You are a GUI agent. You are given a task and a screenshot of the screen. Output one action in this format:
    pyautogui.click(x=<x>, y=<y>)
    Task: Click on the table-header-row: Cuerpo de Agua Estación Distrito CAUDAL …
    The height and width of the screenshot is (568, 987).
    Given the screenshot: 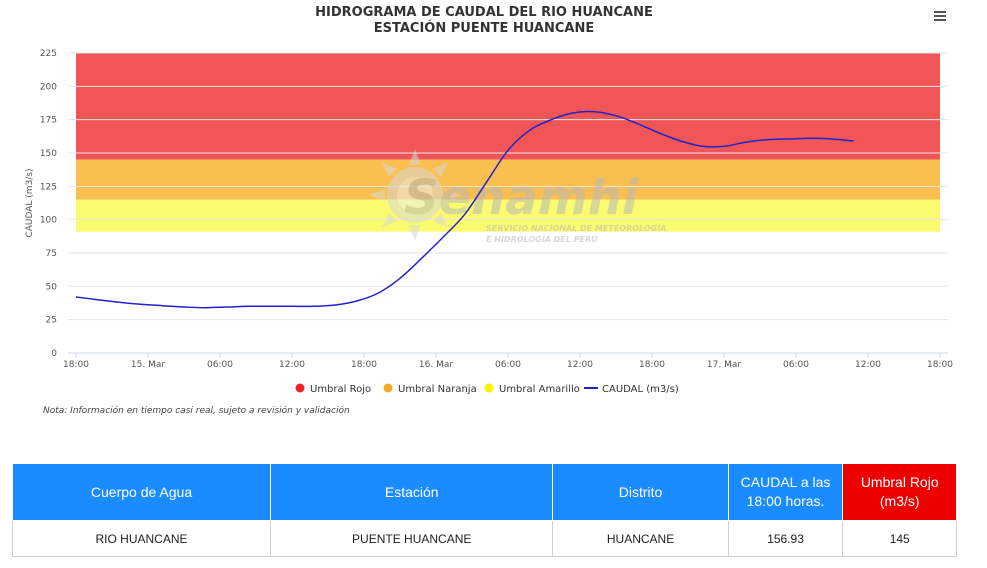 What is the action you would take?
    pyautogui.click(x=484, y=492)
    